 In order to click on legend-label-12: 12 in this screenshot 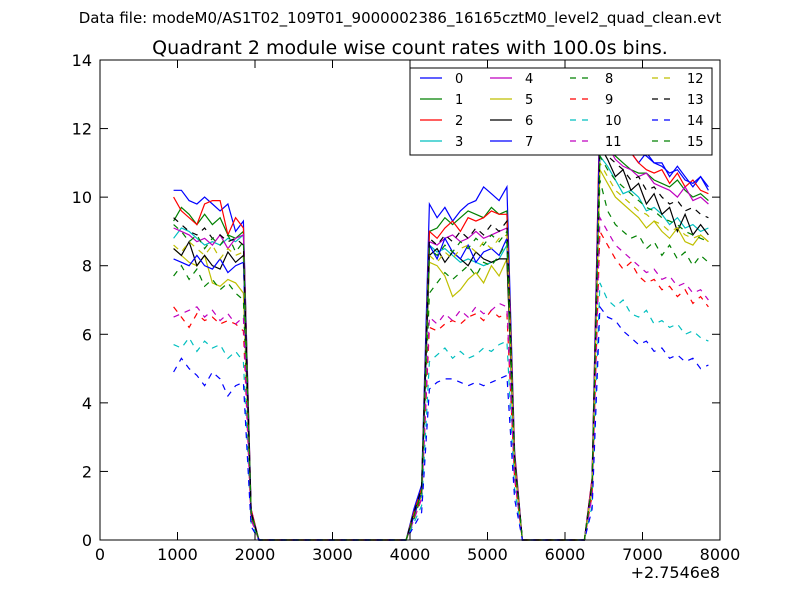, I will do `click(695, 79)`.